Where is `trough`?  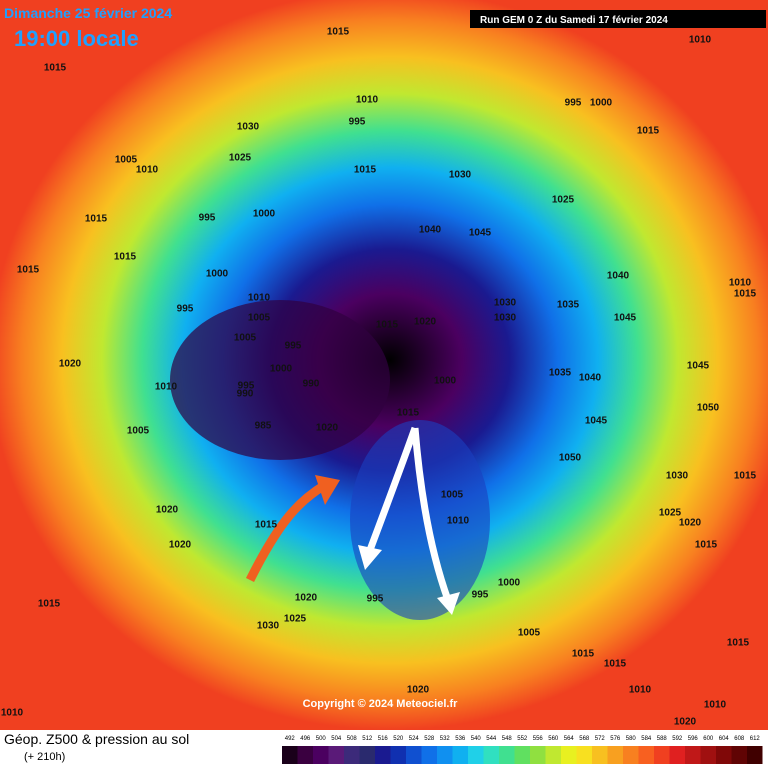
trough is located at coordinates (420, 520).